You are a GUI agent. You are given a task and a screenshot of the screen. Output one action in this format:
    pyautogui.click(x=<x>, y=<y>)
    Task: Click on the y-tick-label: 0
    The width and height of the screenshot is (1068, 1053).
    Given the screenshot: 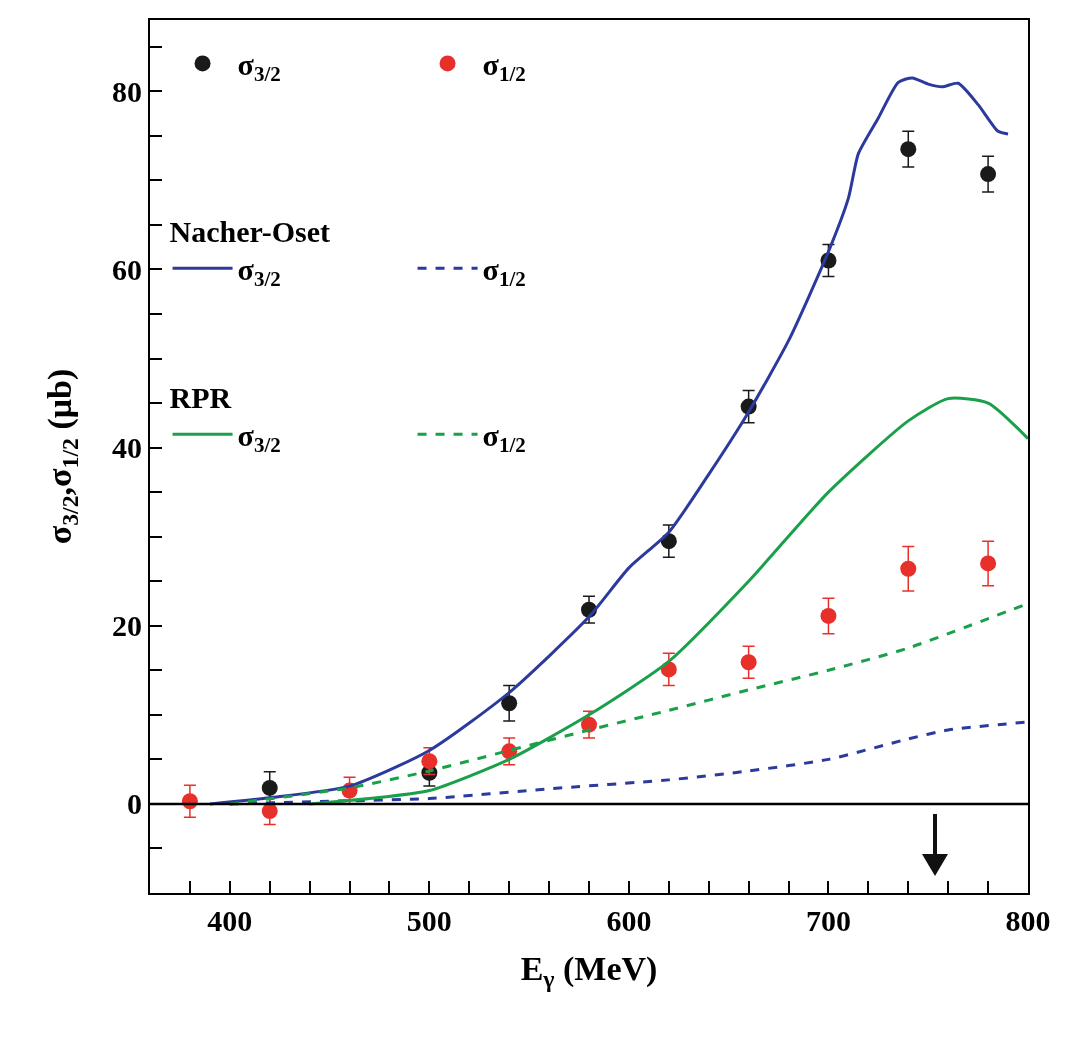 What is the action you would take?
    pyautogui.click(x=134, y=804)
    